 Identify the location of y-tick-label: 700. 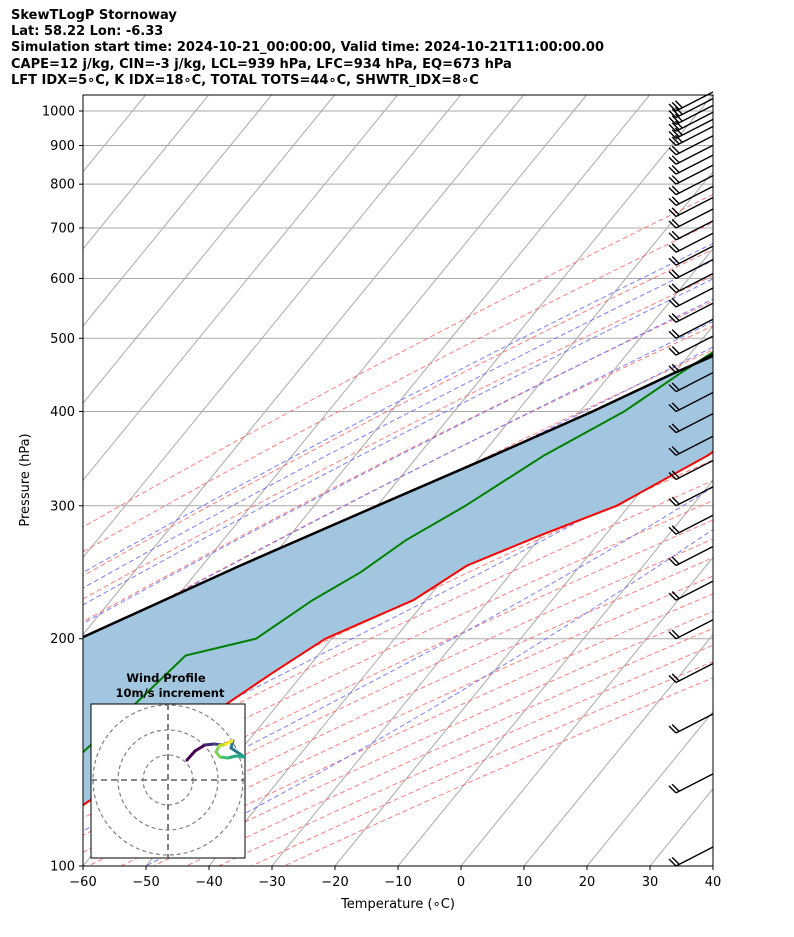
(62, 228).